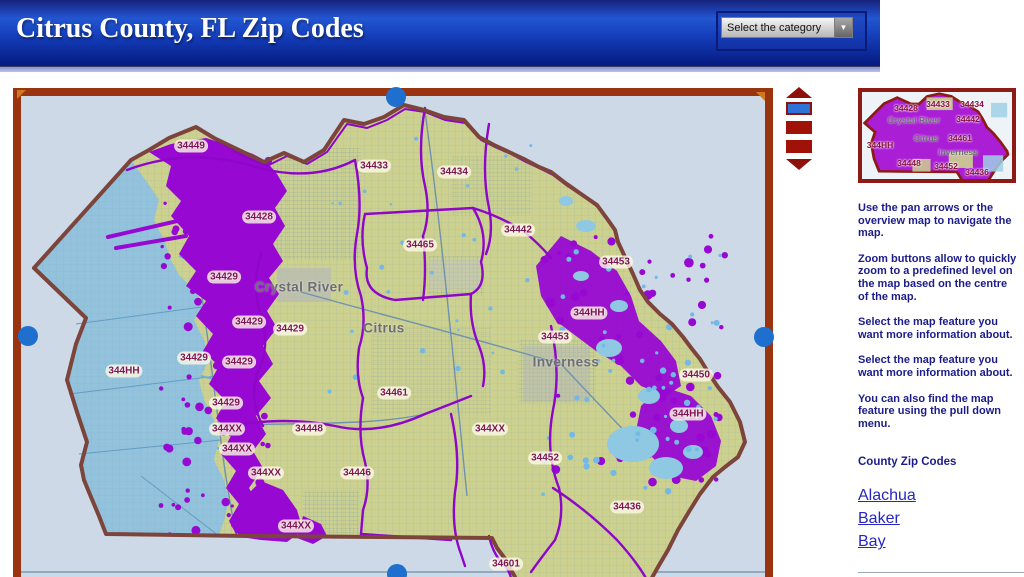 The height and width of the screenshot is (577, 1024). I want to click on category-dropdown-value: Select the category, so click(774, 27).